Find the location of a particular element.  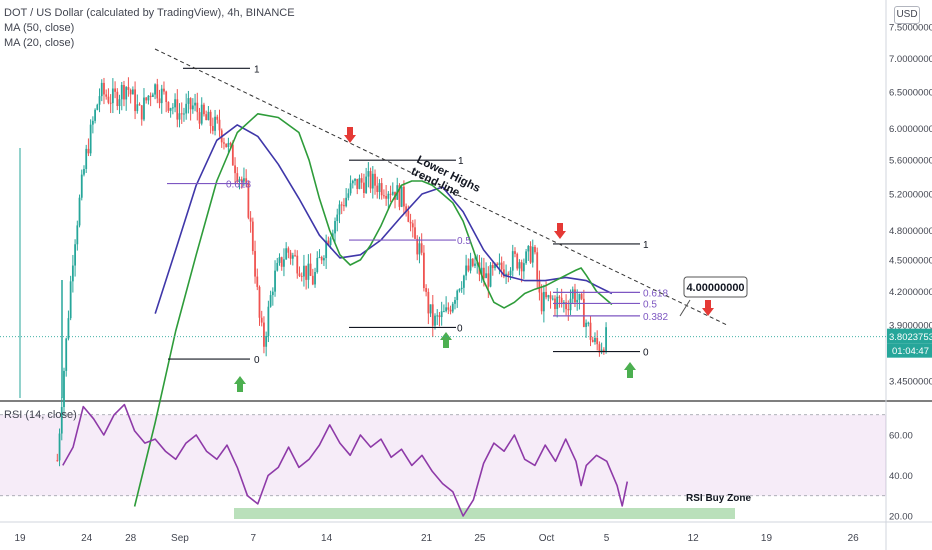

ma20-legend: MA (20, close) is located at coordinates (39, 43).